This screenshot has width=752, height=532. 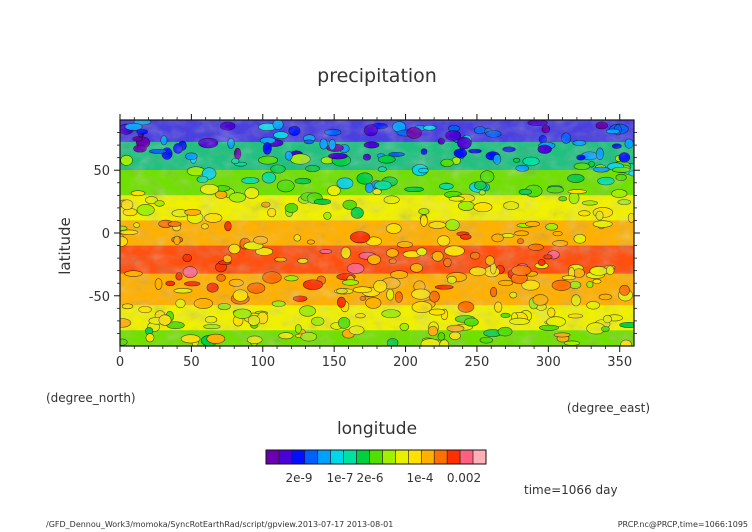 What do you see at coordinates (120, 362) in the screenshot?
I see `x-tick-label: 0` at bounding box center [120, 362].